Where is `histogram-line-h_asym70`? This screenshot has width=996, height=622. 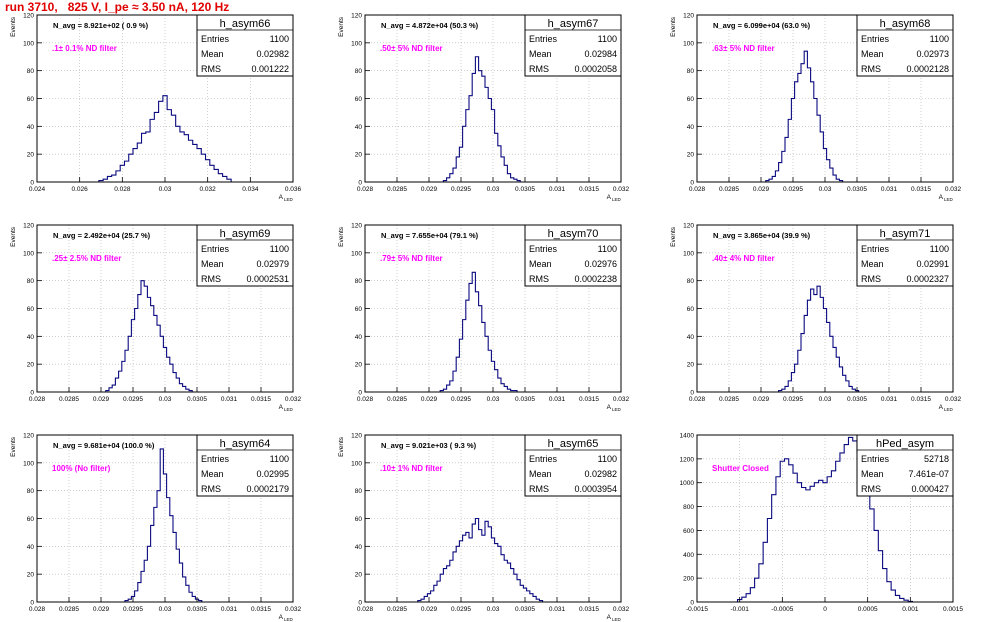 histogram-line-h_asym70 is located at coordinates (478, 331).